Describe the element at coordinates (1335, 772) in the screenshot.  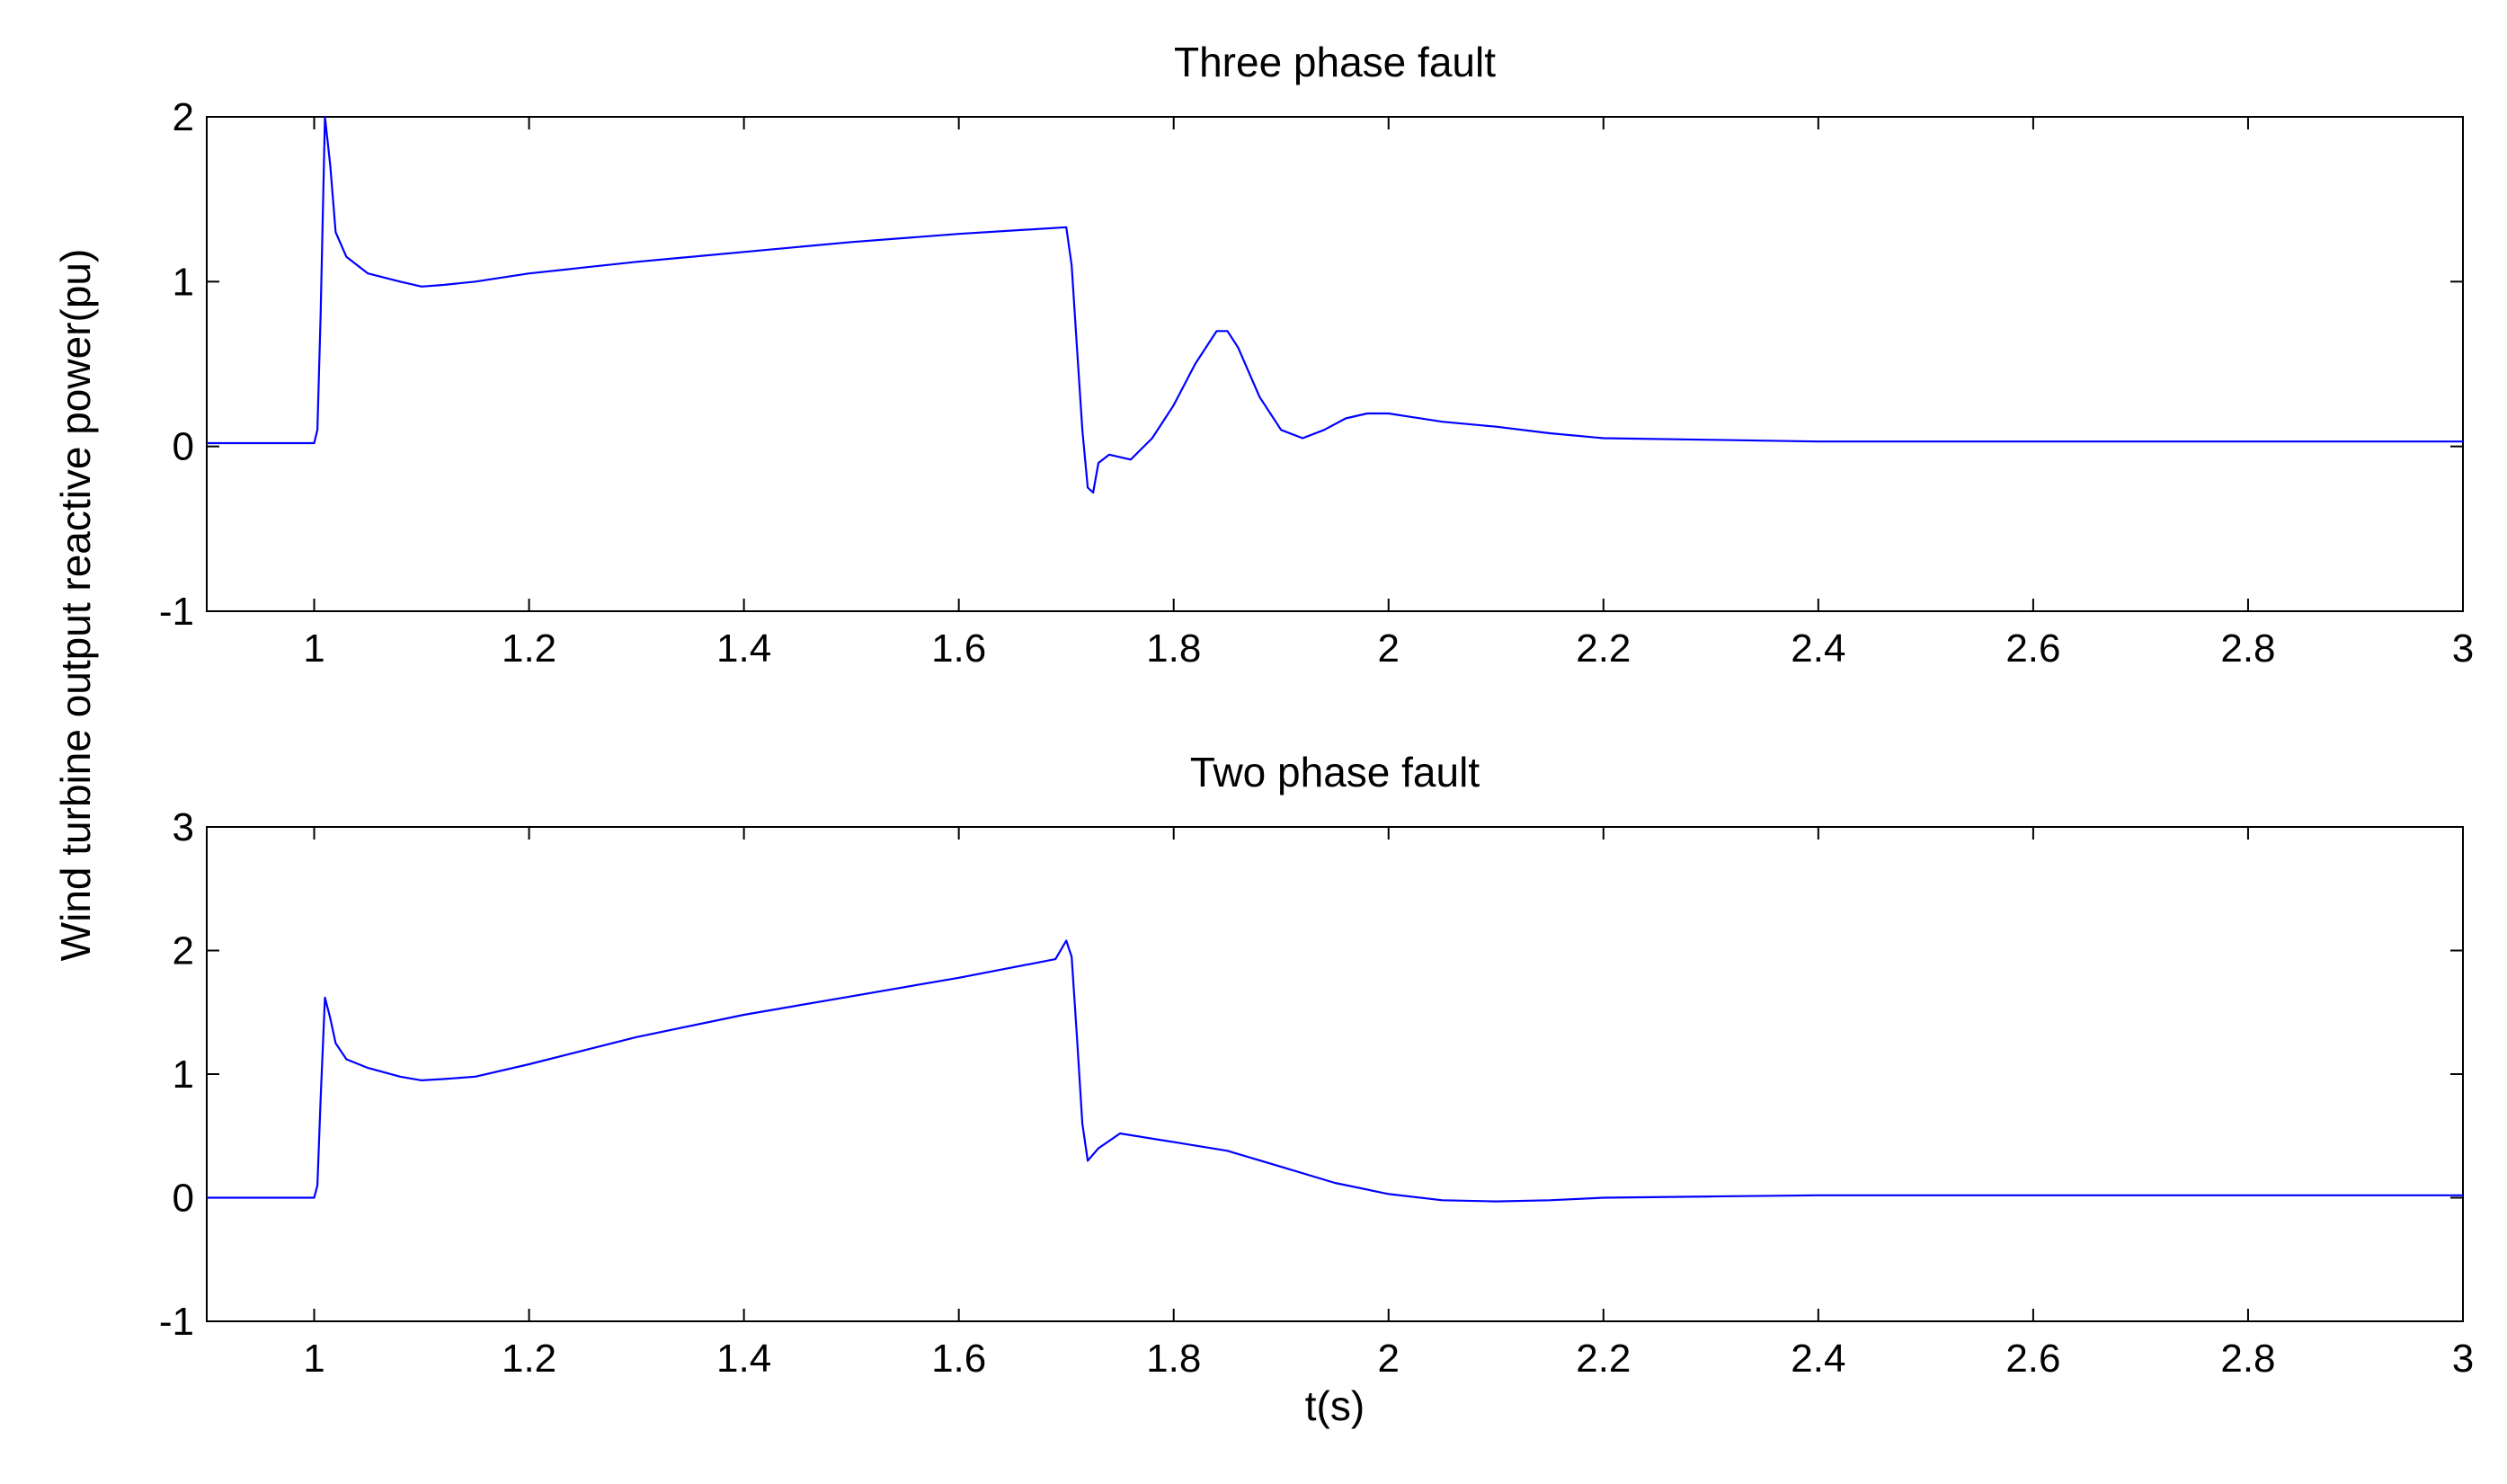
I see `panel-title-two-phase: Two phase fault` at that location.